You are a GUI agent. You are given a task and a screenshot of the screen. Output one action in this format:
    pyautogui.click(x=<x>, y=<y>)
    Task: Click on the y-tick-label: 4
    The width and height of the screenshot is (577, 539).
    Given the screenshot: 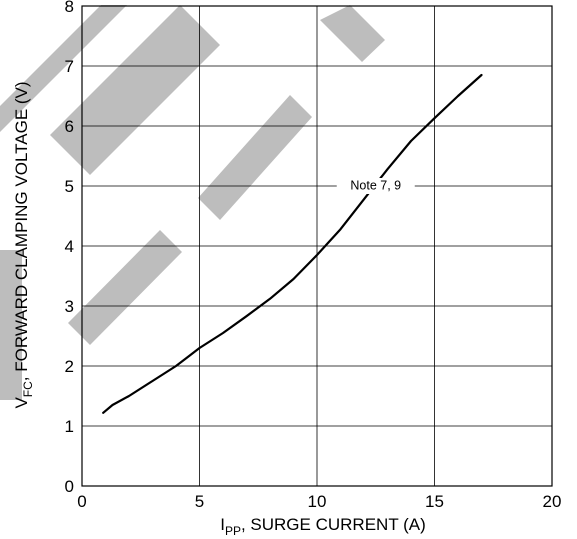 What is the action you would take?
    pyautogui.click(x=69, y=246)
    